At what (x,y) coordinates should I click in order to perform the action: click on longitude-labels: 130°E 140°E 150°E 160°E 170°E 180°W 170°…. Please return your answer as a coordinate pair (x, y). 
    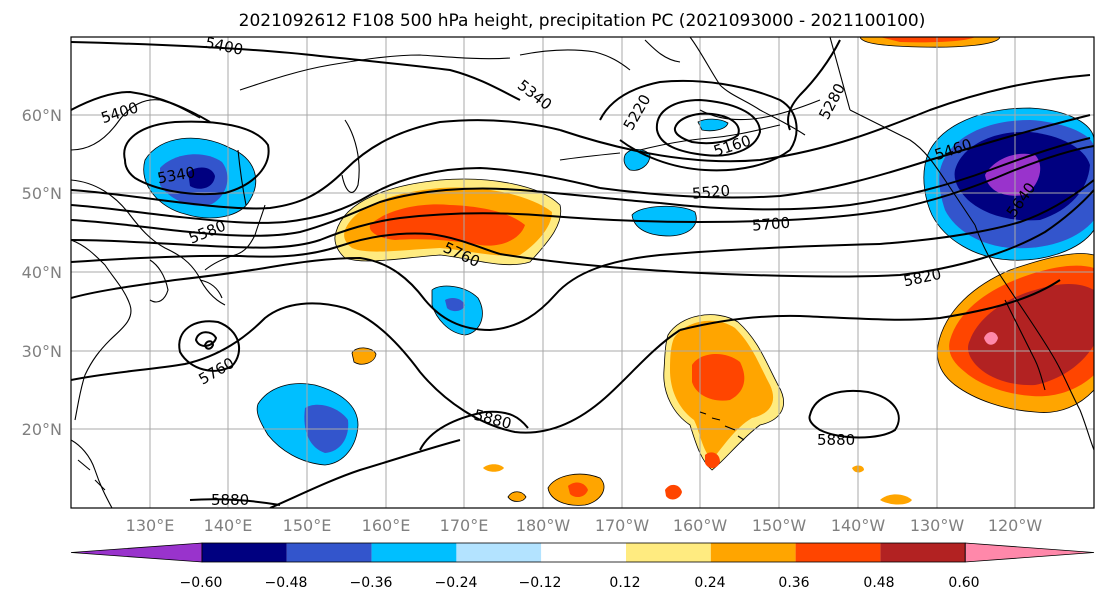
    Looking at the image, I should click on (584, 525).